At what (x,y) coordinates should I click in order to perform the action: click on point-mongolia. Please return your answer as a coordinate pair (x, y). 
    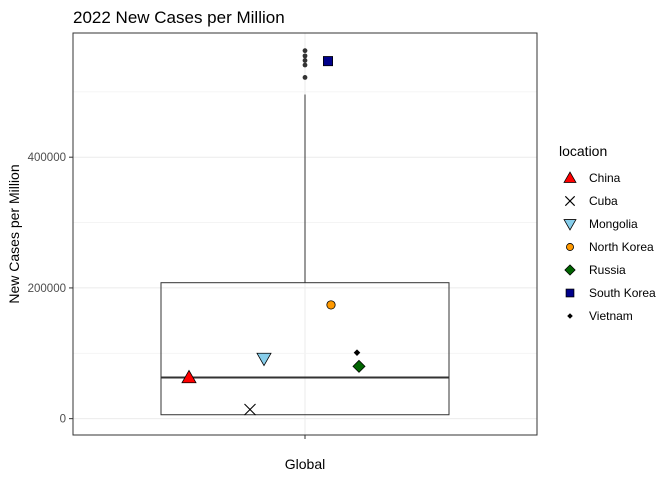
    Looking at the image, I should click on (264, 359).